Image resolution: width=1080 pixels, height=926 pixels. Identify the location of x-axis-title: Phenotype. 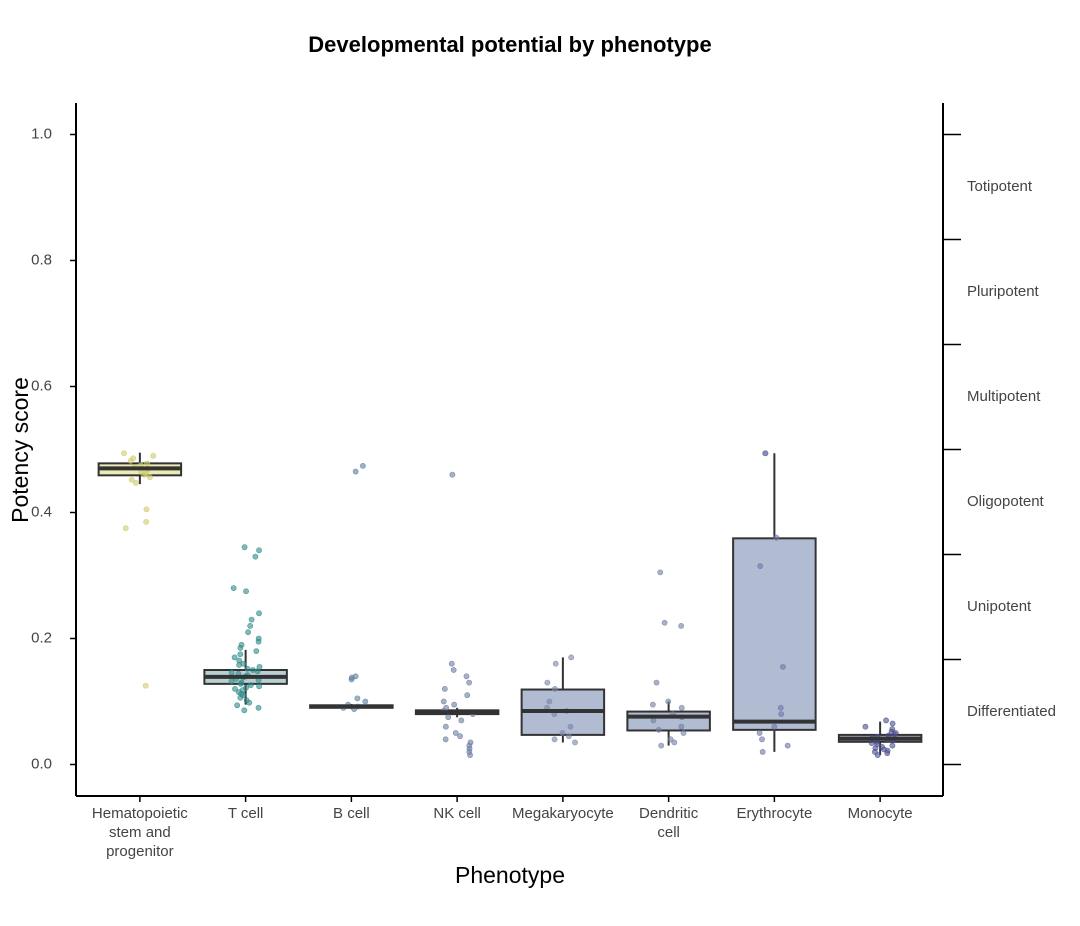
(510, 875).